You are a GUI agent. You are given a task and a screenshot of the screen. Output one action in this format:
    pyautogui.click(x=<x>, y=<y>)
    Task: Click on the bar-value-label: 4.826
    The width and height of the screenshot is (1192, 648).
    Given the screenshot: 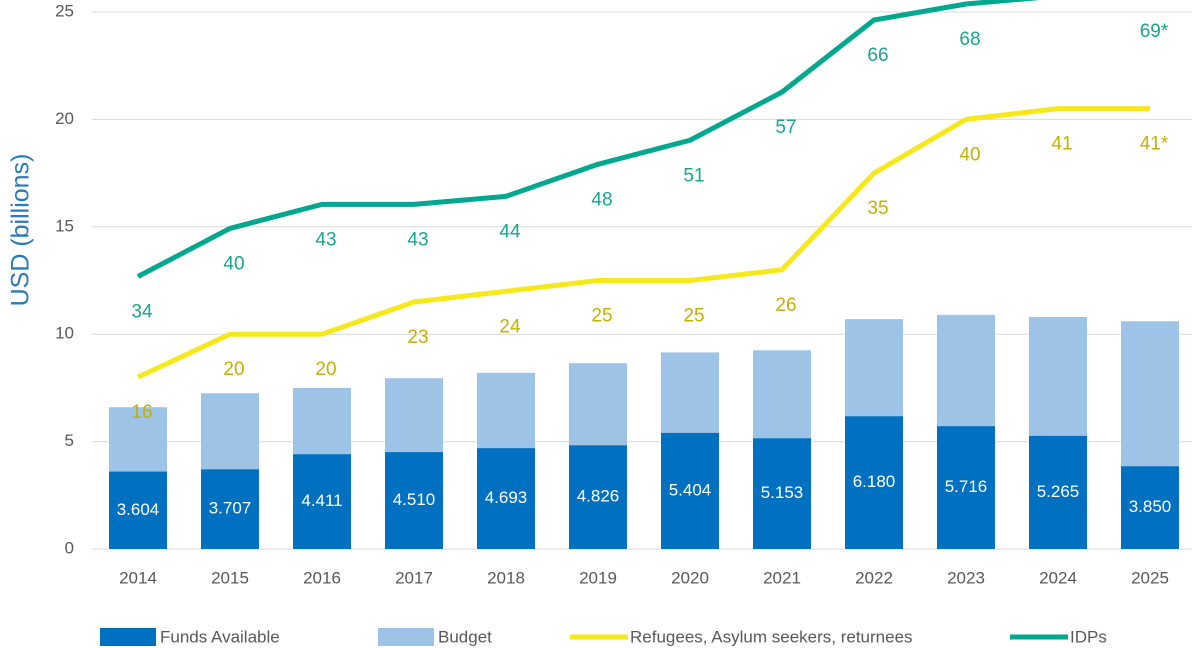 What is the action you would take?
    pyautogui.click(x=598, y=496)
    